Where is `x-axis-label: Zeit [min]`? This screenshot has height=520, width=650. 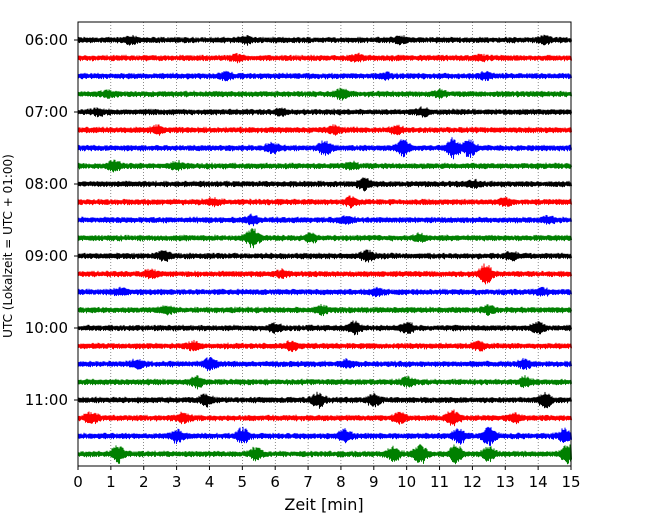
x-axis-label: Zeit [min] is located at coordinates (323, 504).